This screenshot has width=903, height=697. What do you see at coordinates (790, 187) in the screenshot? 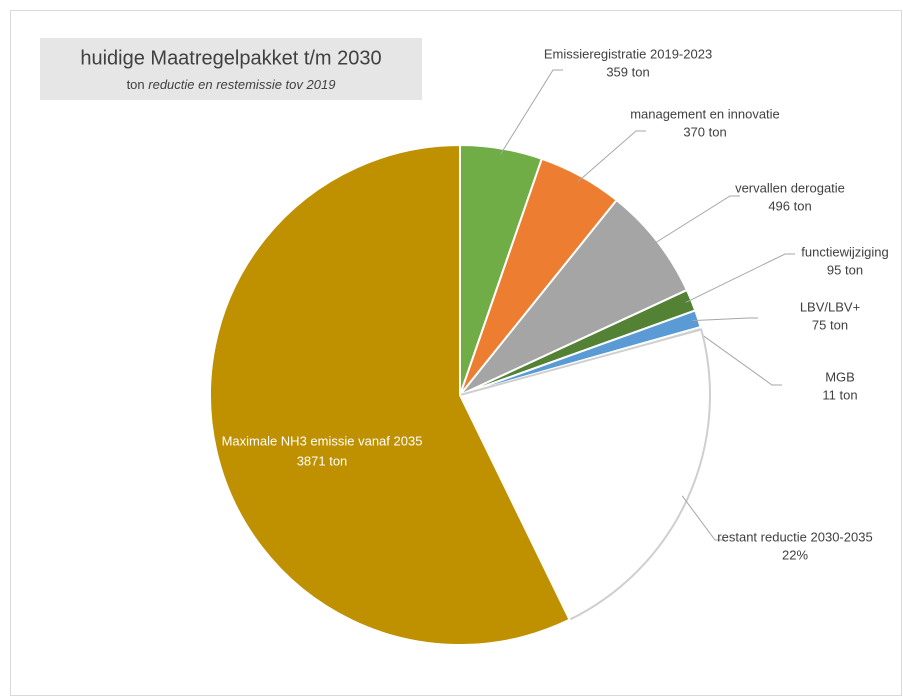
I see `slice-label: vervallen derogatie` at bounding box center [790, 187].